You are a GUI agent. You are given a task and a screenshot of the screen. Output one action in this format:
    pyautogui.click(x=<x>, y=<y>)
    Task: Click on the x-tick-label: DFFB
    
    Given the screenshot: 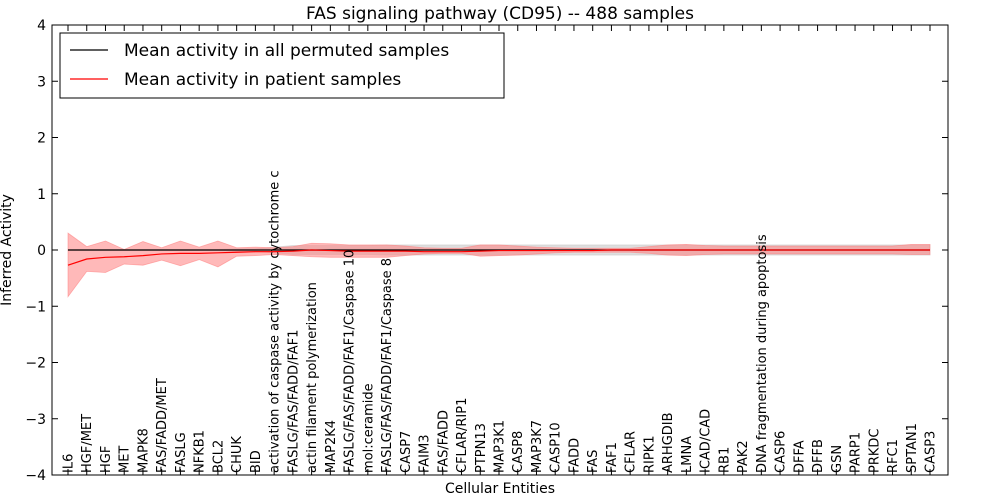 What is the action you would take?
    pyautogui.click(x=818, y=456)
    